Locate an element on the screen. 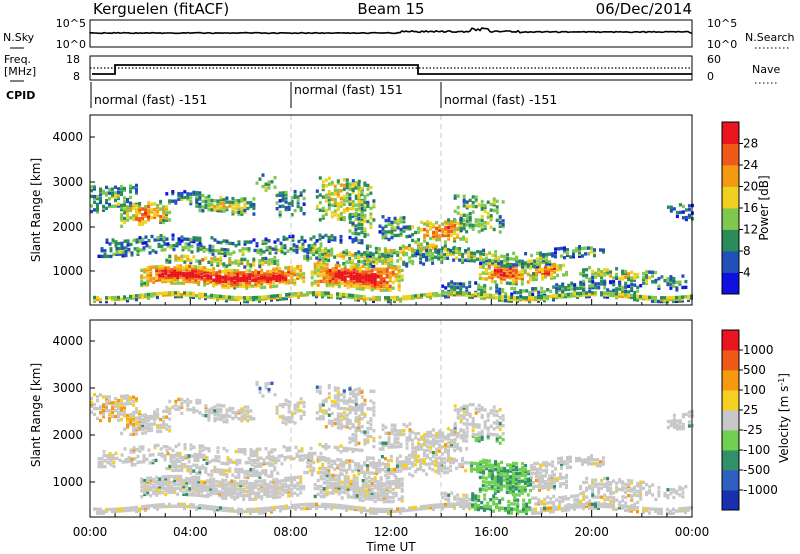 Image resolution: width=800 pixels, height=554 pixels. power-cell-2014 is located at coordinates (479, 226).